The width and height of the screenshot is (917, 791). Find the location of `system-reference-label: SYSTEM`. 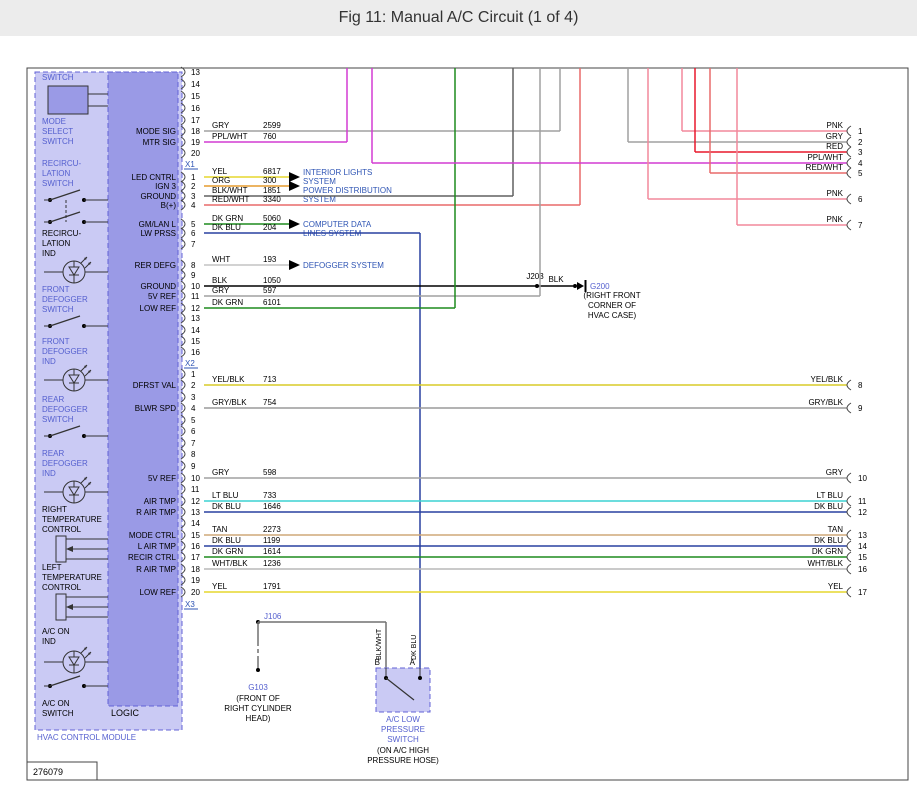

system-reference-label: SYSTEM is located at coordinates (319, 181).